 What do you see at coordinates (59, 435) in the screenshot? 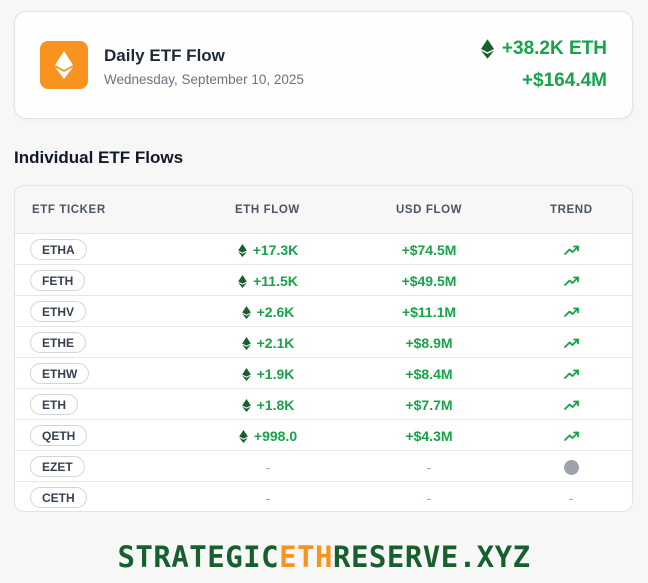
I see `ticker-badge: QETH` at bounding box center [59, 435].